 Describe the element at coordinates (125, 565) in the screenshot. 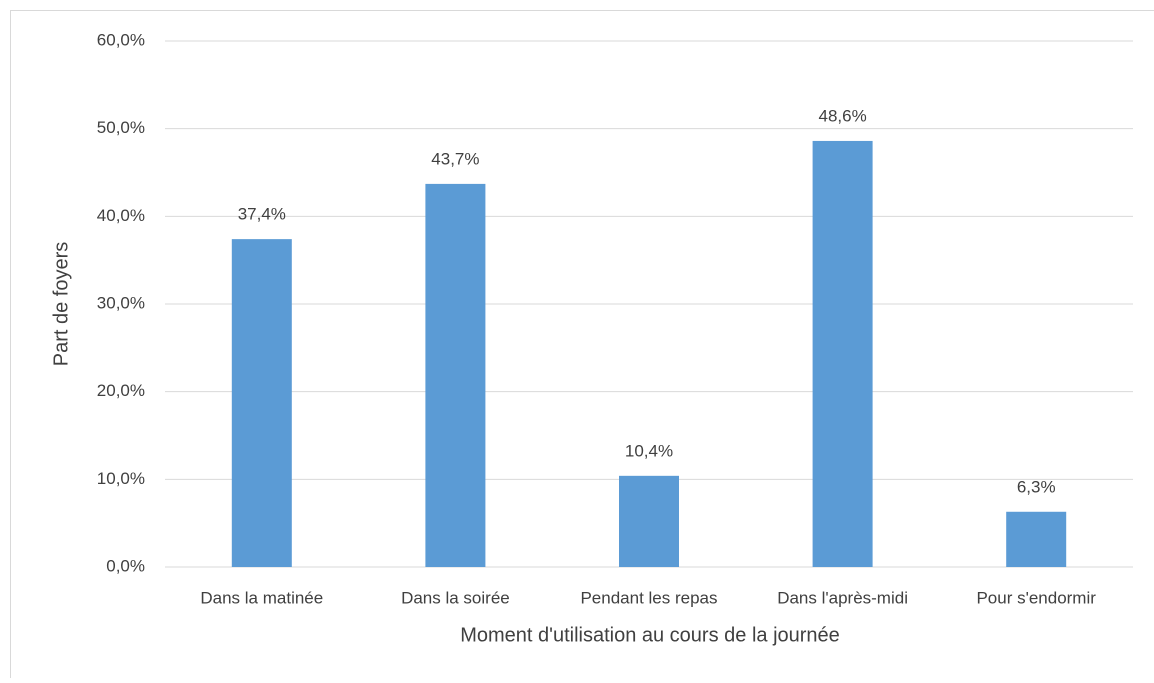

I see `y-tick-label: 0,0%` at that location.